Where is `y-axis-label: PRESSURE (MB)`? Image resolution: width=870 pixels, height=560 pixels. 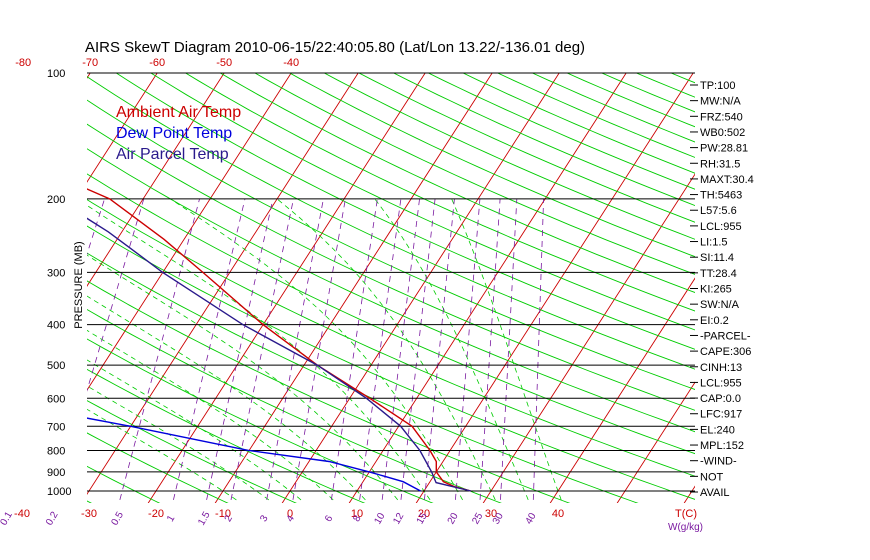
y-axis-label: PRESSURE (MB) is located at coordinates (79, 284).